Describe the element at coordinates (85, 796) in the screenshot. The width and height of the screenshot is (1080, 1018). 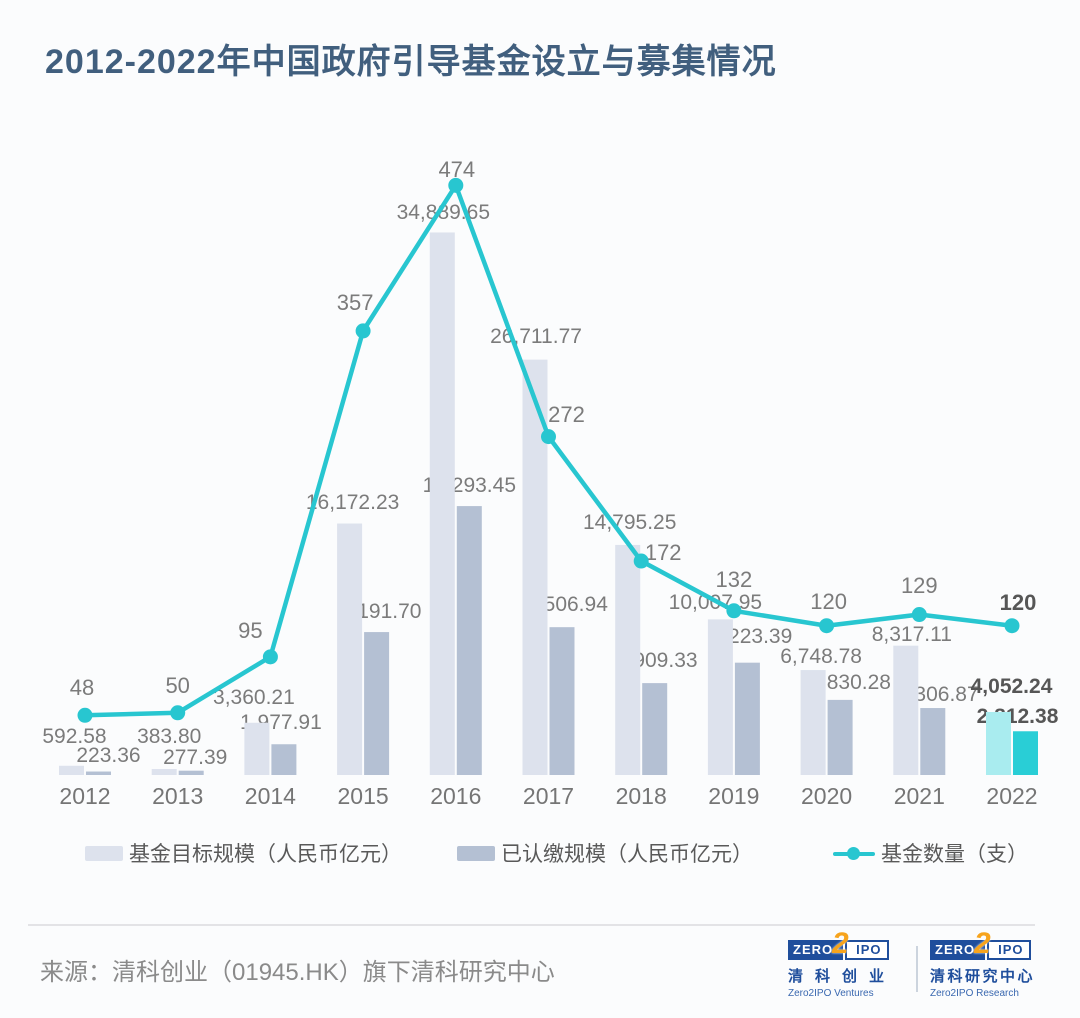
I see `x-axis-label-2012: 2012` at that location.